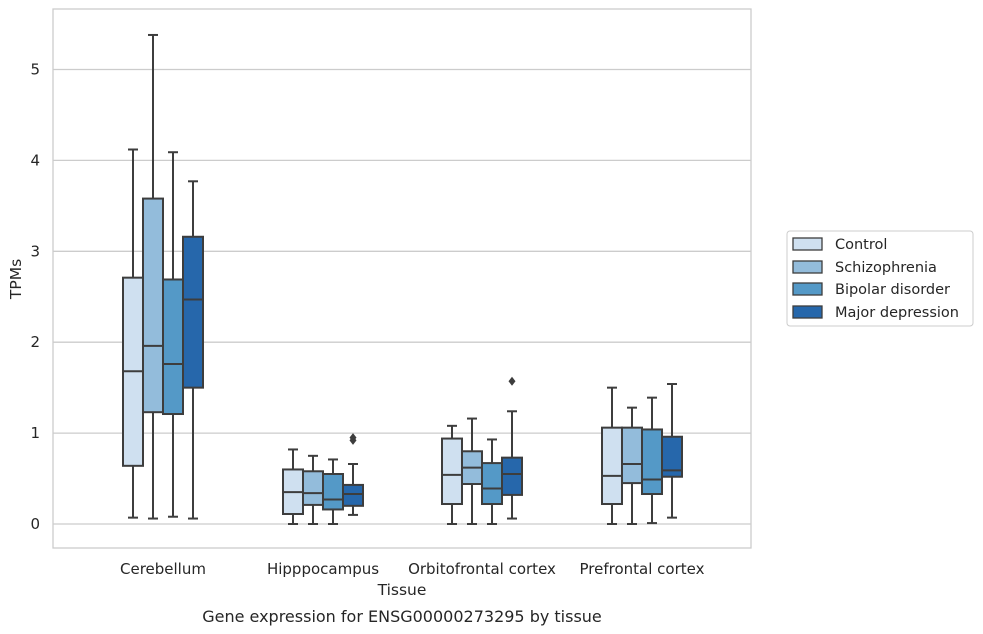 This screenshot has height=634, width=983. I want to click on x-tick-label: Hipppocampus, so click(323, 569).